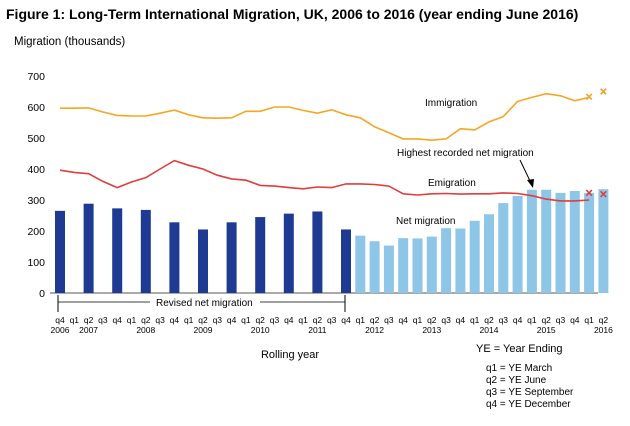 The image size is (630, 426). Describe the element at coordinates (325, 117) in the screenshot. I see `immigration-line` at that location.